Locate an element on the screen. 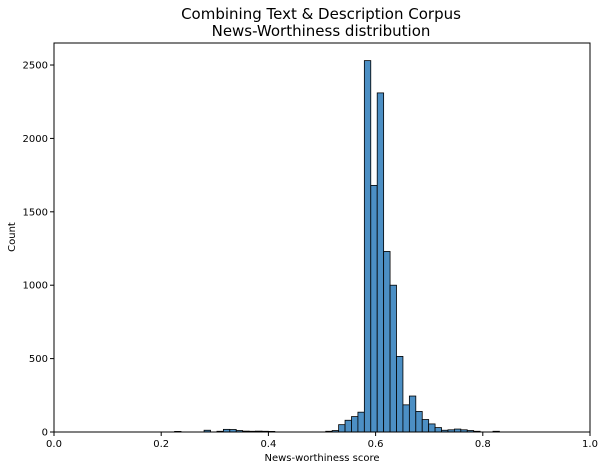 Image resolution: width=604 pixels, height=469 pixels. y-tick-label: 1000 is located at coordinates (35, 286).